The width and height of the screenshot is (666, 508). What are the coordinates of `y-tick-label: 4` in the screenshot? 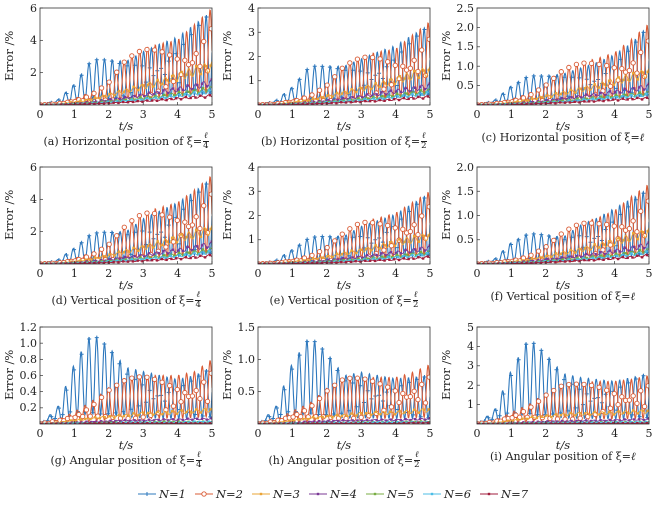 It's located at (33, 40).